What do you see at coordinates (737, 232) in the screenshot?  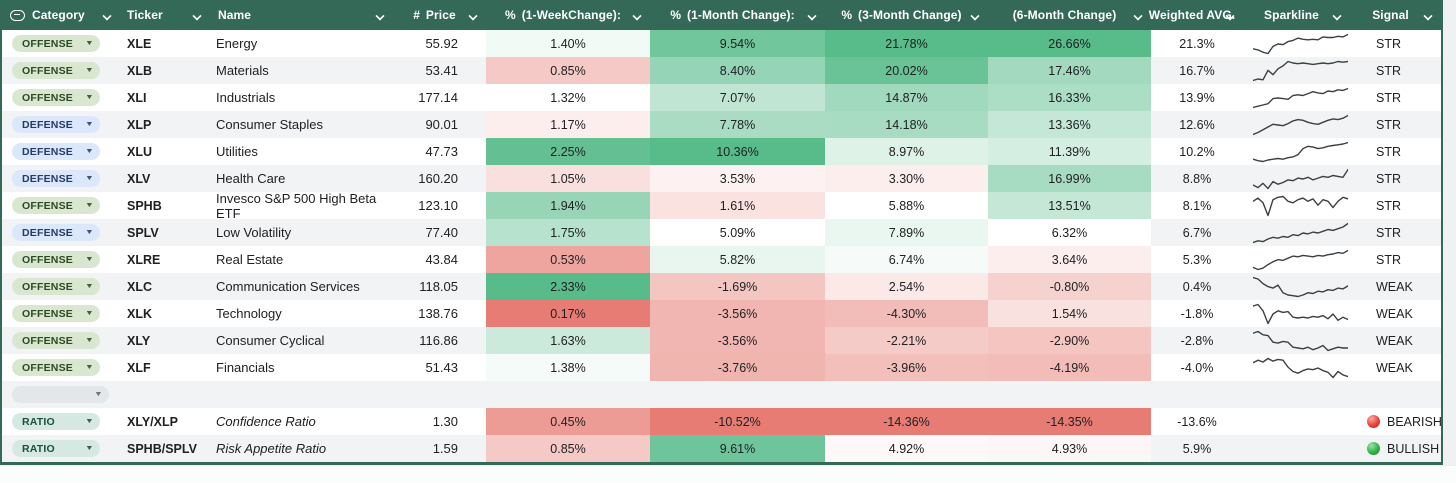 I see `one-month-change-cell: 5.09%` at bounding box center [737, 232].